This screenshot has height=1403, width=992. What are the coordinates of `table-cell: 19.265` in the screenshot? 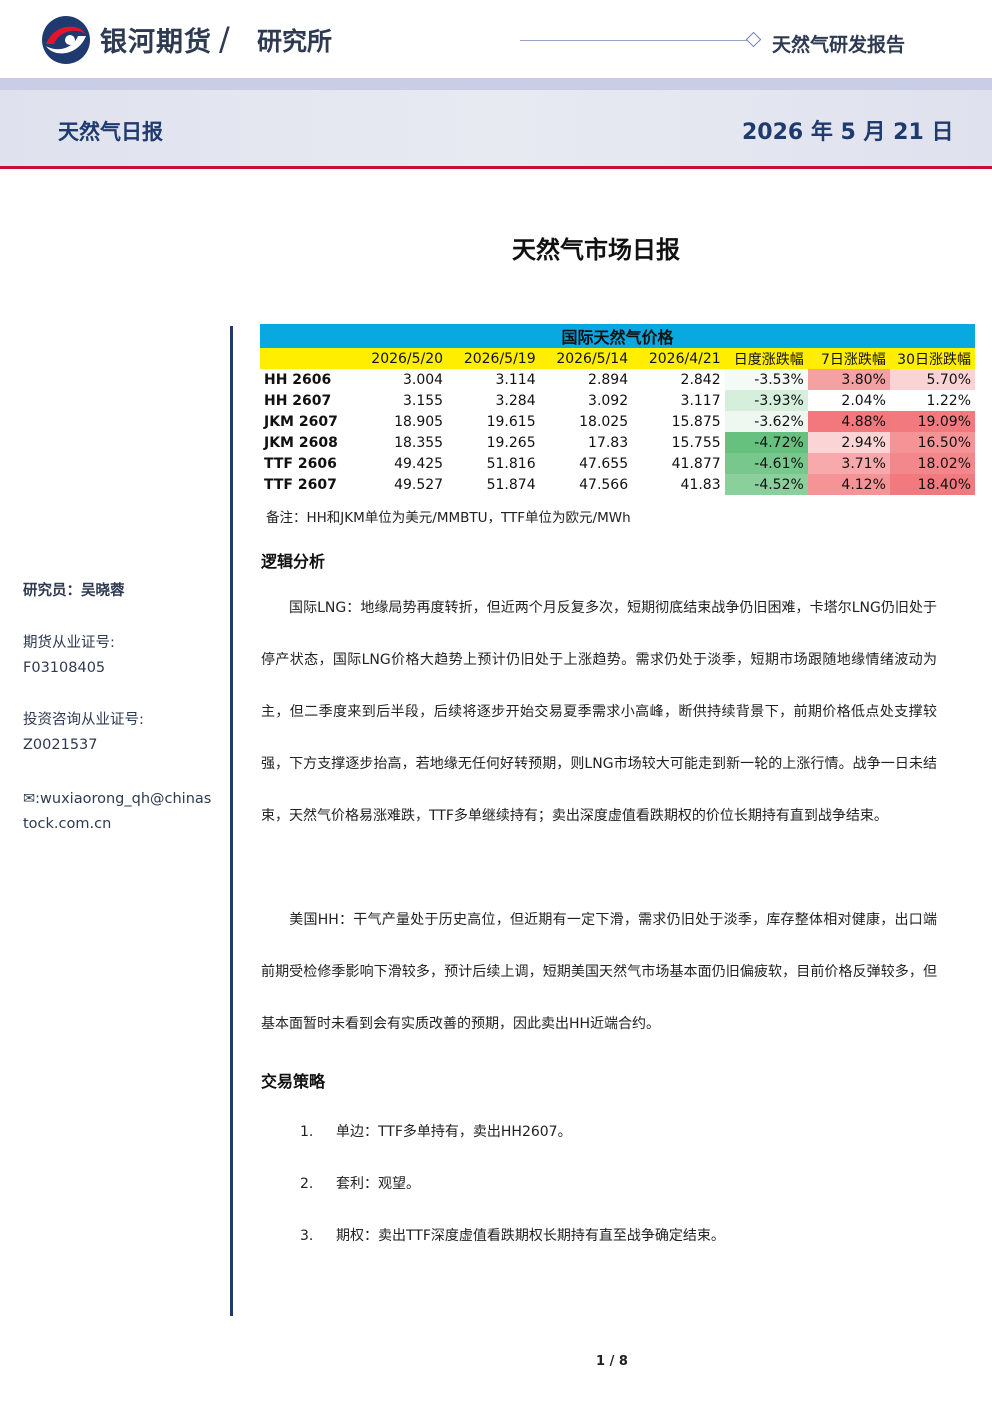 It's located at (511, 442).